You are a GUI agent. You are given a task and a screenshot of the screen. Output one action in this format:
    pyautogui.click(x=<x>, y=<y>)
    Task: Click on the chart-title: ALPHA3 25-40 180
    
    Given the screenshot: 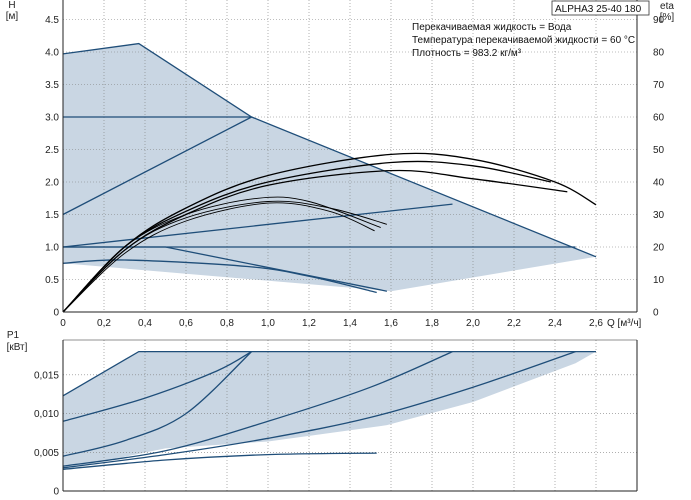 What is the action you would take?
    pyautogui.click(x=598, y=9)
    